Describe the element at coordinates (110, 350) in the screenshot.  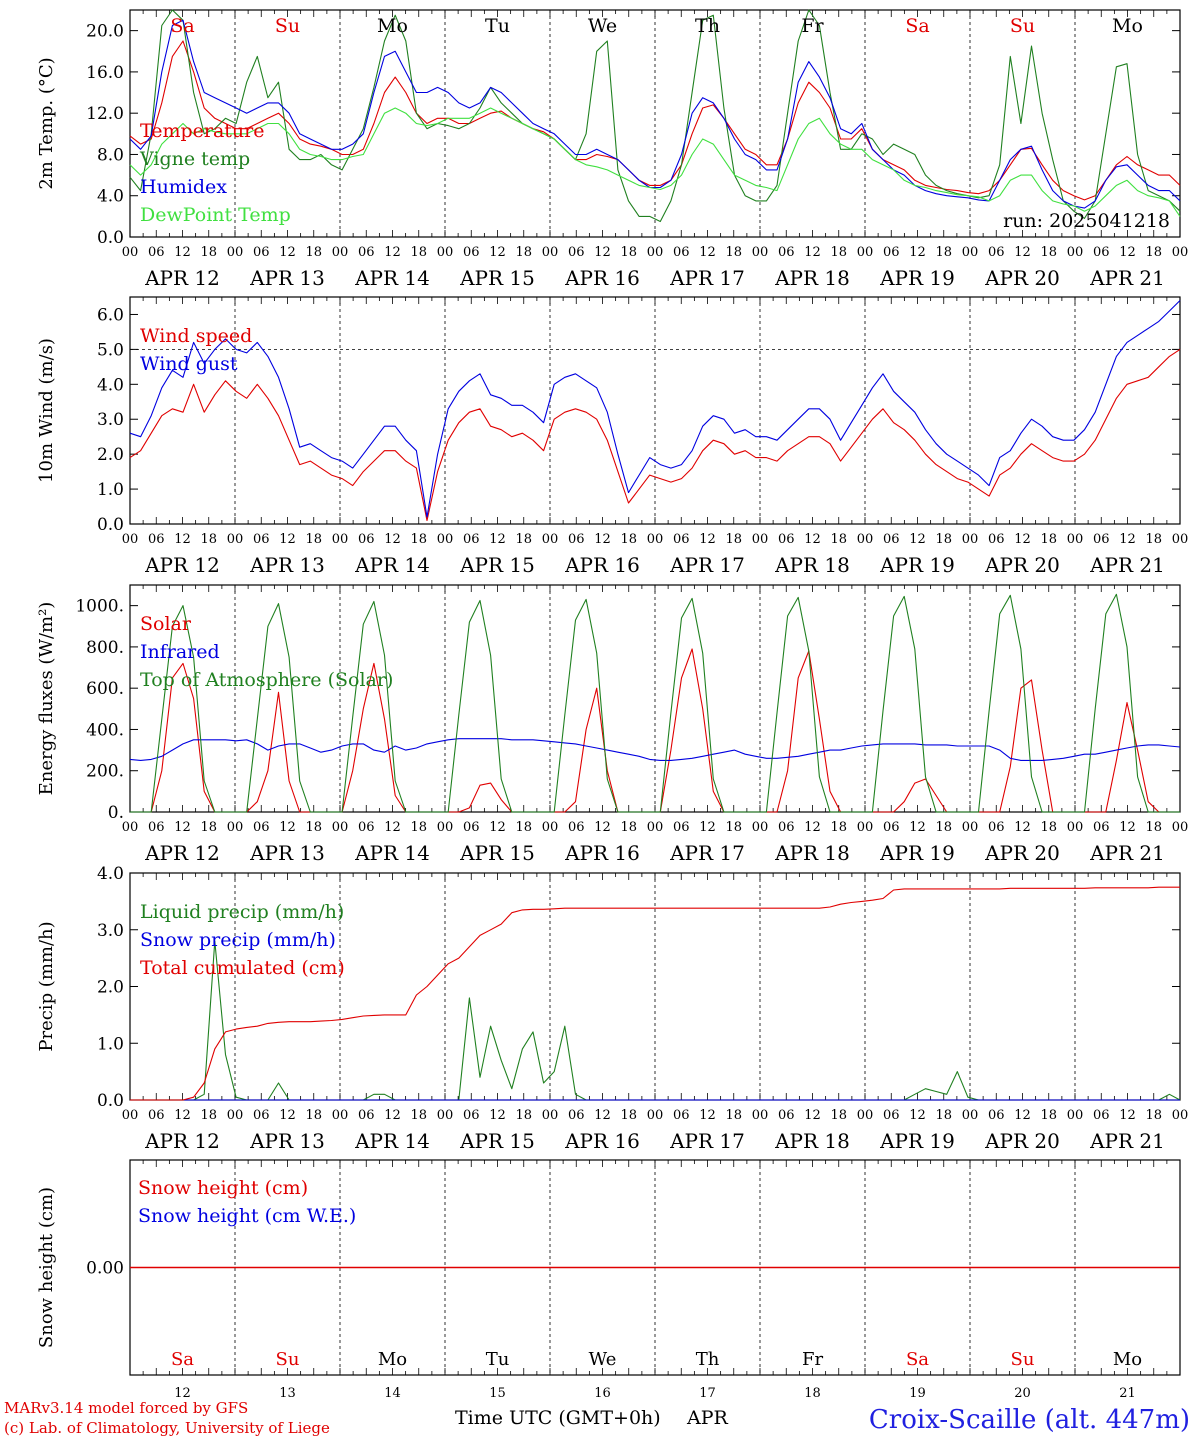
I see `y-tick-label: 5.0` at that location.